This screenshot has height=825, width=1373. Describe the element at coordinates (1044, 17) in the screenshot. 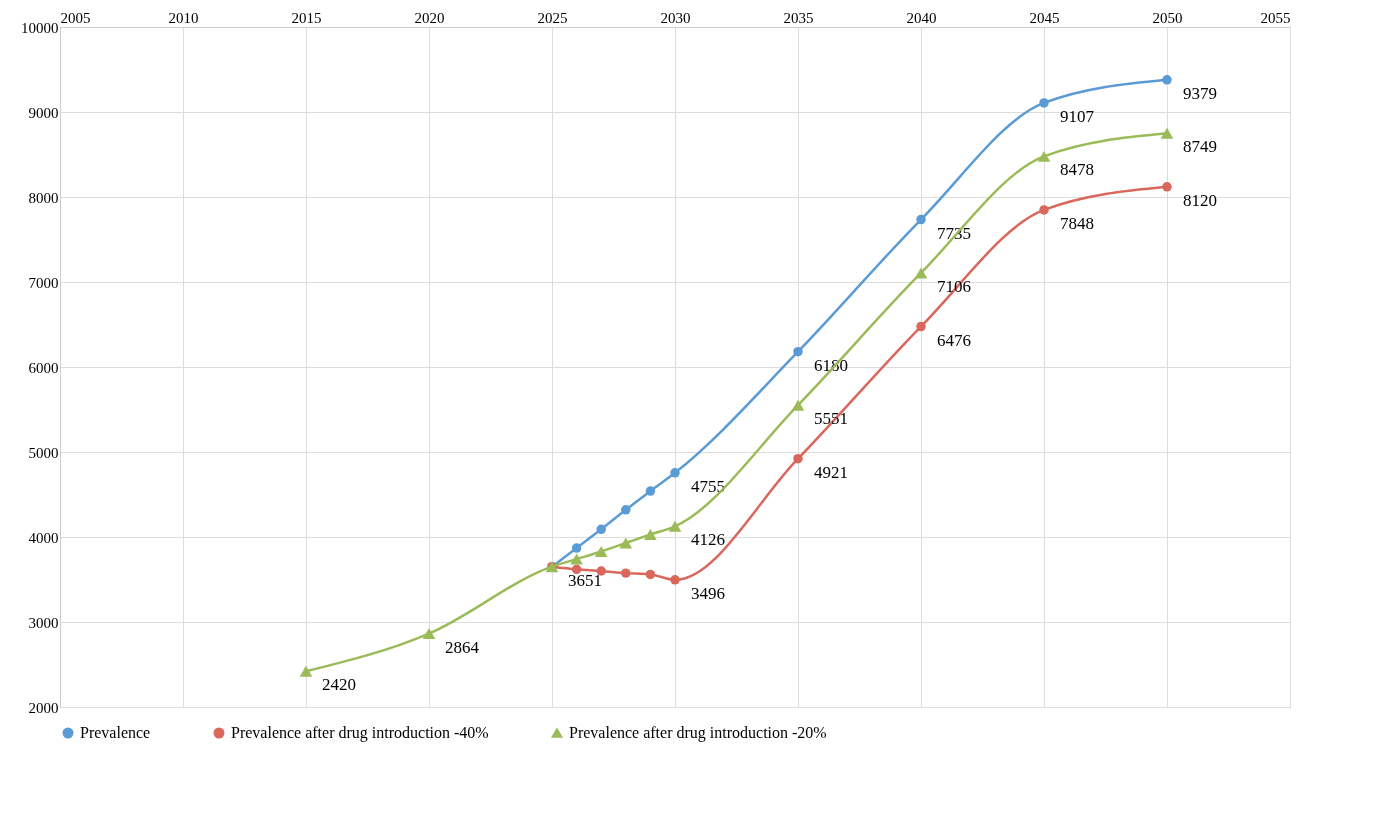

I see `x-tick-label: 2045` at that location.